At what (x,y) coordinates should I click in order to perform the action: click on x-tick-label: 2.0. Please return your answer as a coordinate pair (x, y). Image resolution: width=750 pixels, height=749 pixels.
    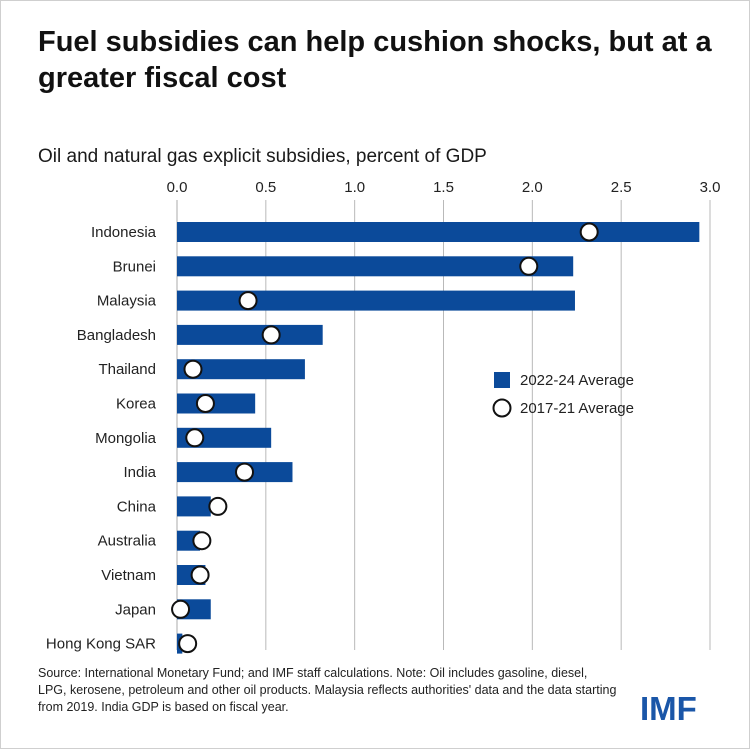
    Looking at the image, I should click on (532, 187).